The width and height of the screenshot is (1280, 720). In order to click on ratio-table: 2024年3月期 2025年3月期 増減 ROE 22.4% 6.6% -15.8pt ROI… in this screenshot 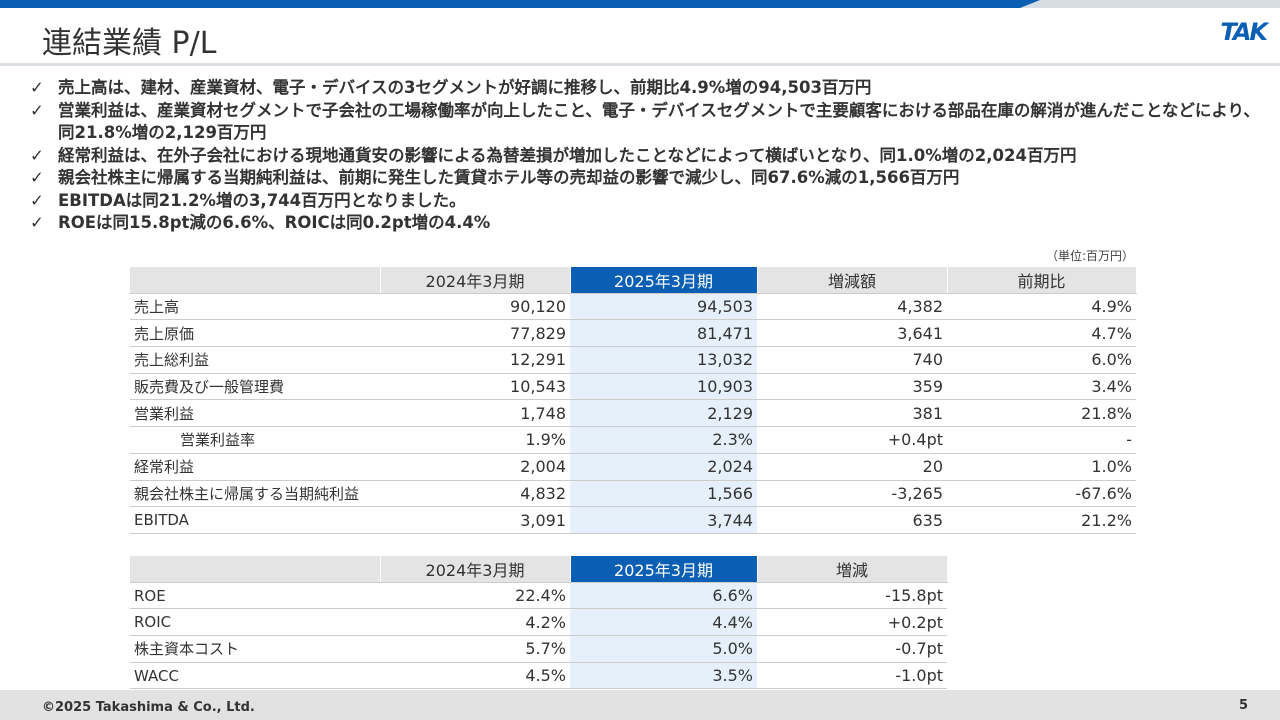, I will do `click(539, 623)`.